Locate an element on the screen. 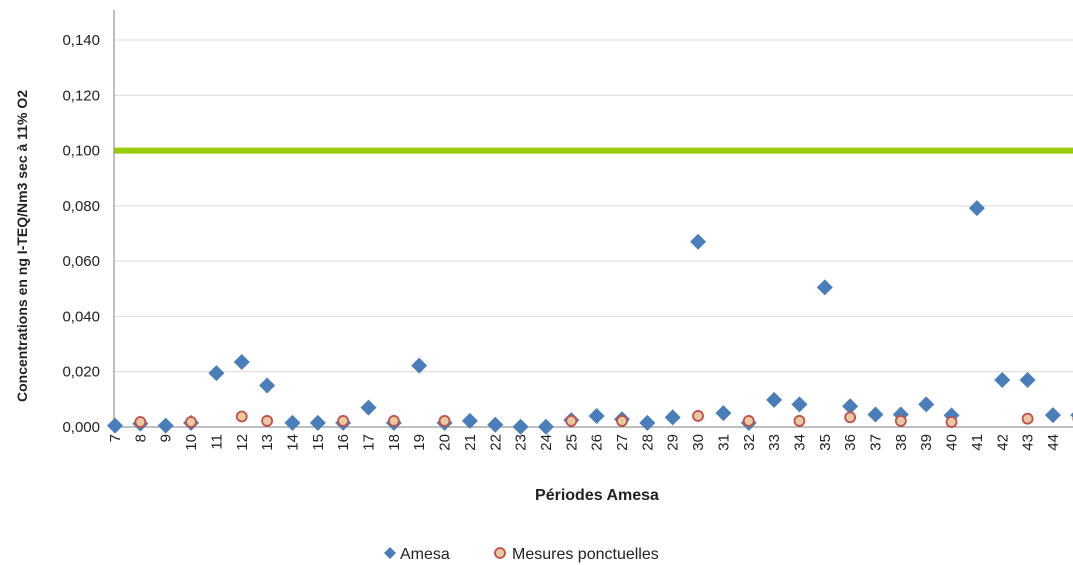 The height and width of the screenshot is (565, 1073). x-tick-label: 10 is located at coordinates (191, 442).